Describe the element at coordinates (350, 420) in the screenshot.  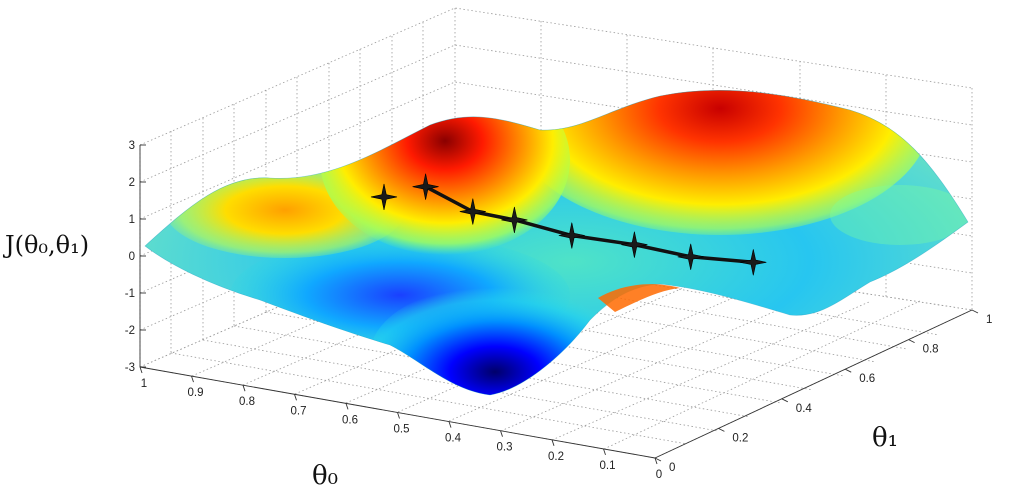
I see `theta0-tick-label: 0.6` at that location.